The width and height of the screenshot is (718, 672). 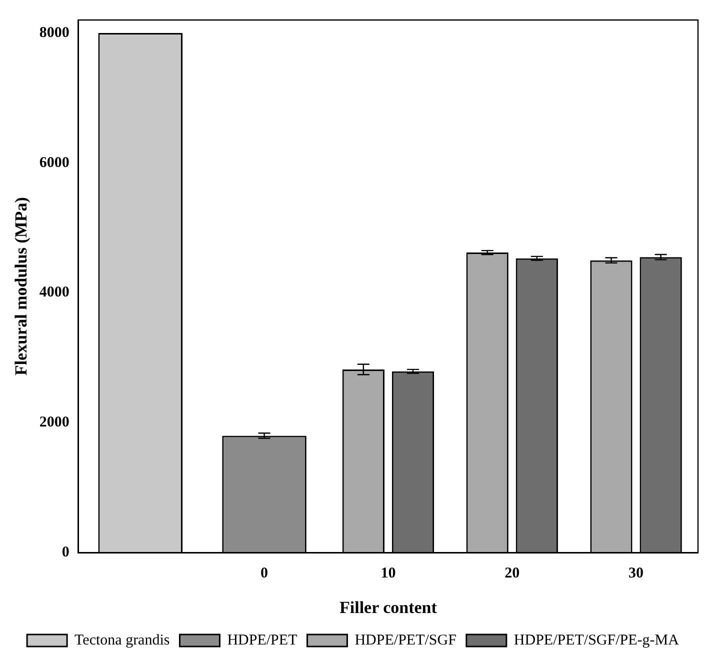 I want to click on y-axis-title: Flexural modulus (MPa), so click(x=21, y=286).